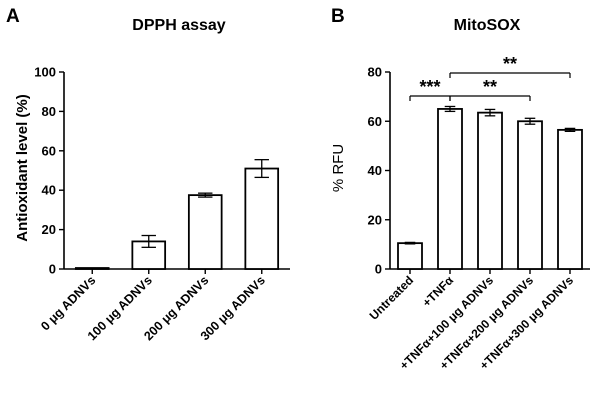 The image size is (598, 401). What do you see at coordinates (375, 170) in the screenshot?
I see `panel-b-y-tick-label: 40` at bounding box center [375, 170].